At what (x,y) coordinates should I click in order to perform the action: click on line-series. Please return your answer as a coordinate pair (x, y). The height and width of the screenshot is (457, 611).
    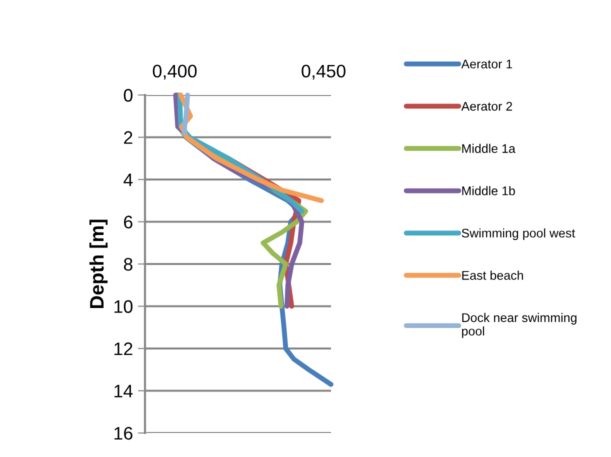
    Looking at the image, I should click on (186, 114).